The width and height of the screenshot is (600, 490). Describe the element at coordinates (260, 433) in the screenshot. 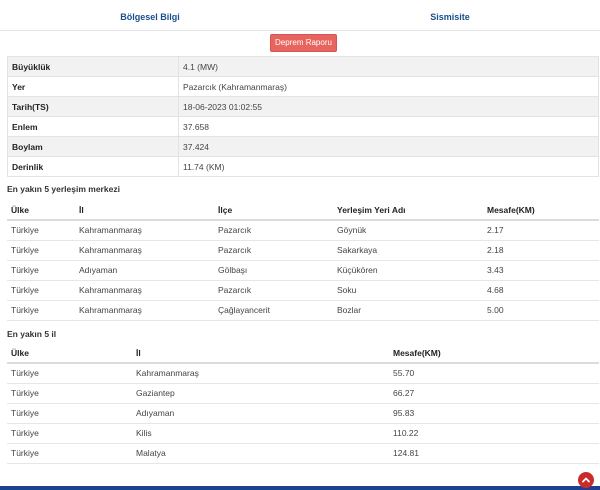

I see `table-cell: Kilis` at that location.